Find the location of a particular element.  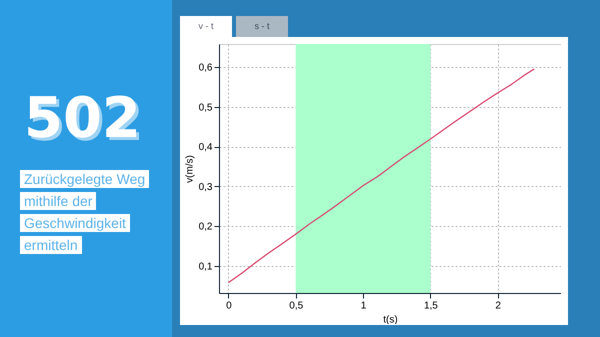

text: 502 is located at coordinates (82, 118).